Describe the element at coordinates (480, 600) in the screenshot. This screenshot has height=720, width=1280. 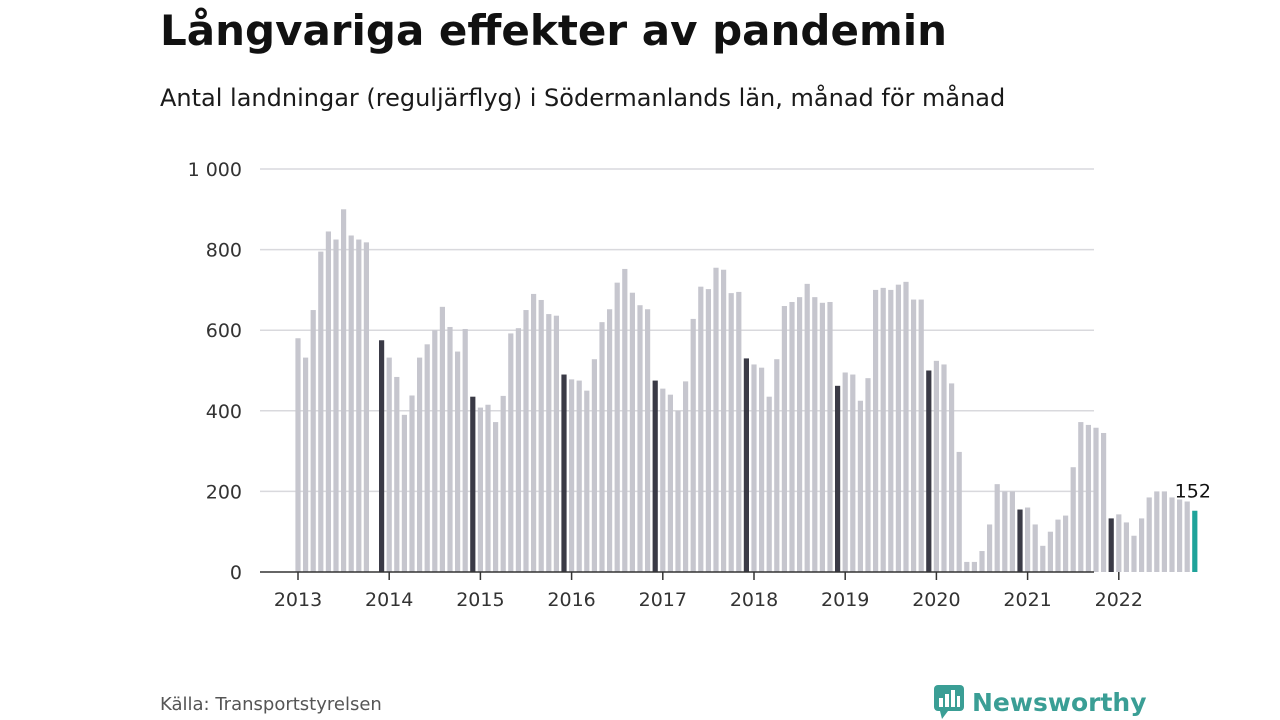
I see `x-tick-label: 2015` at that location.